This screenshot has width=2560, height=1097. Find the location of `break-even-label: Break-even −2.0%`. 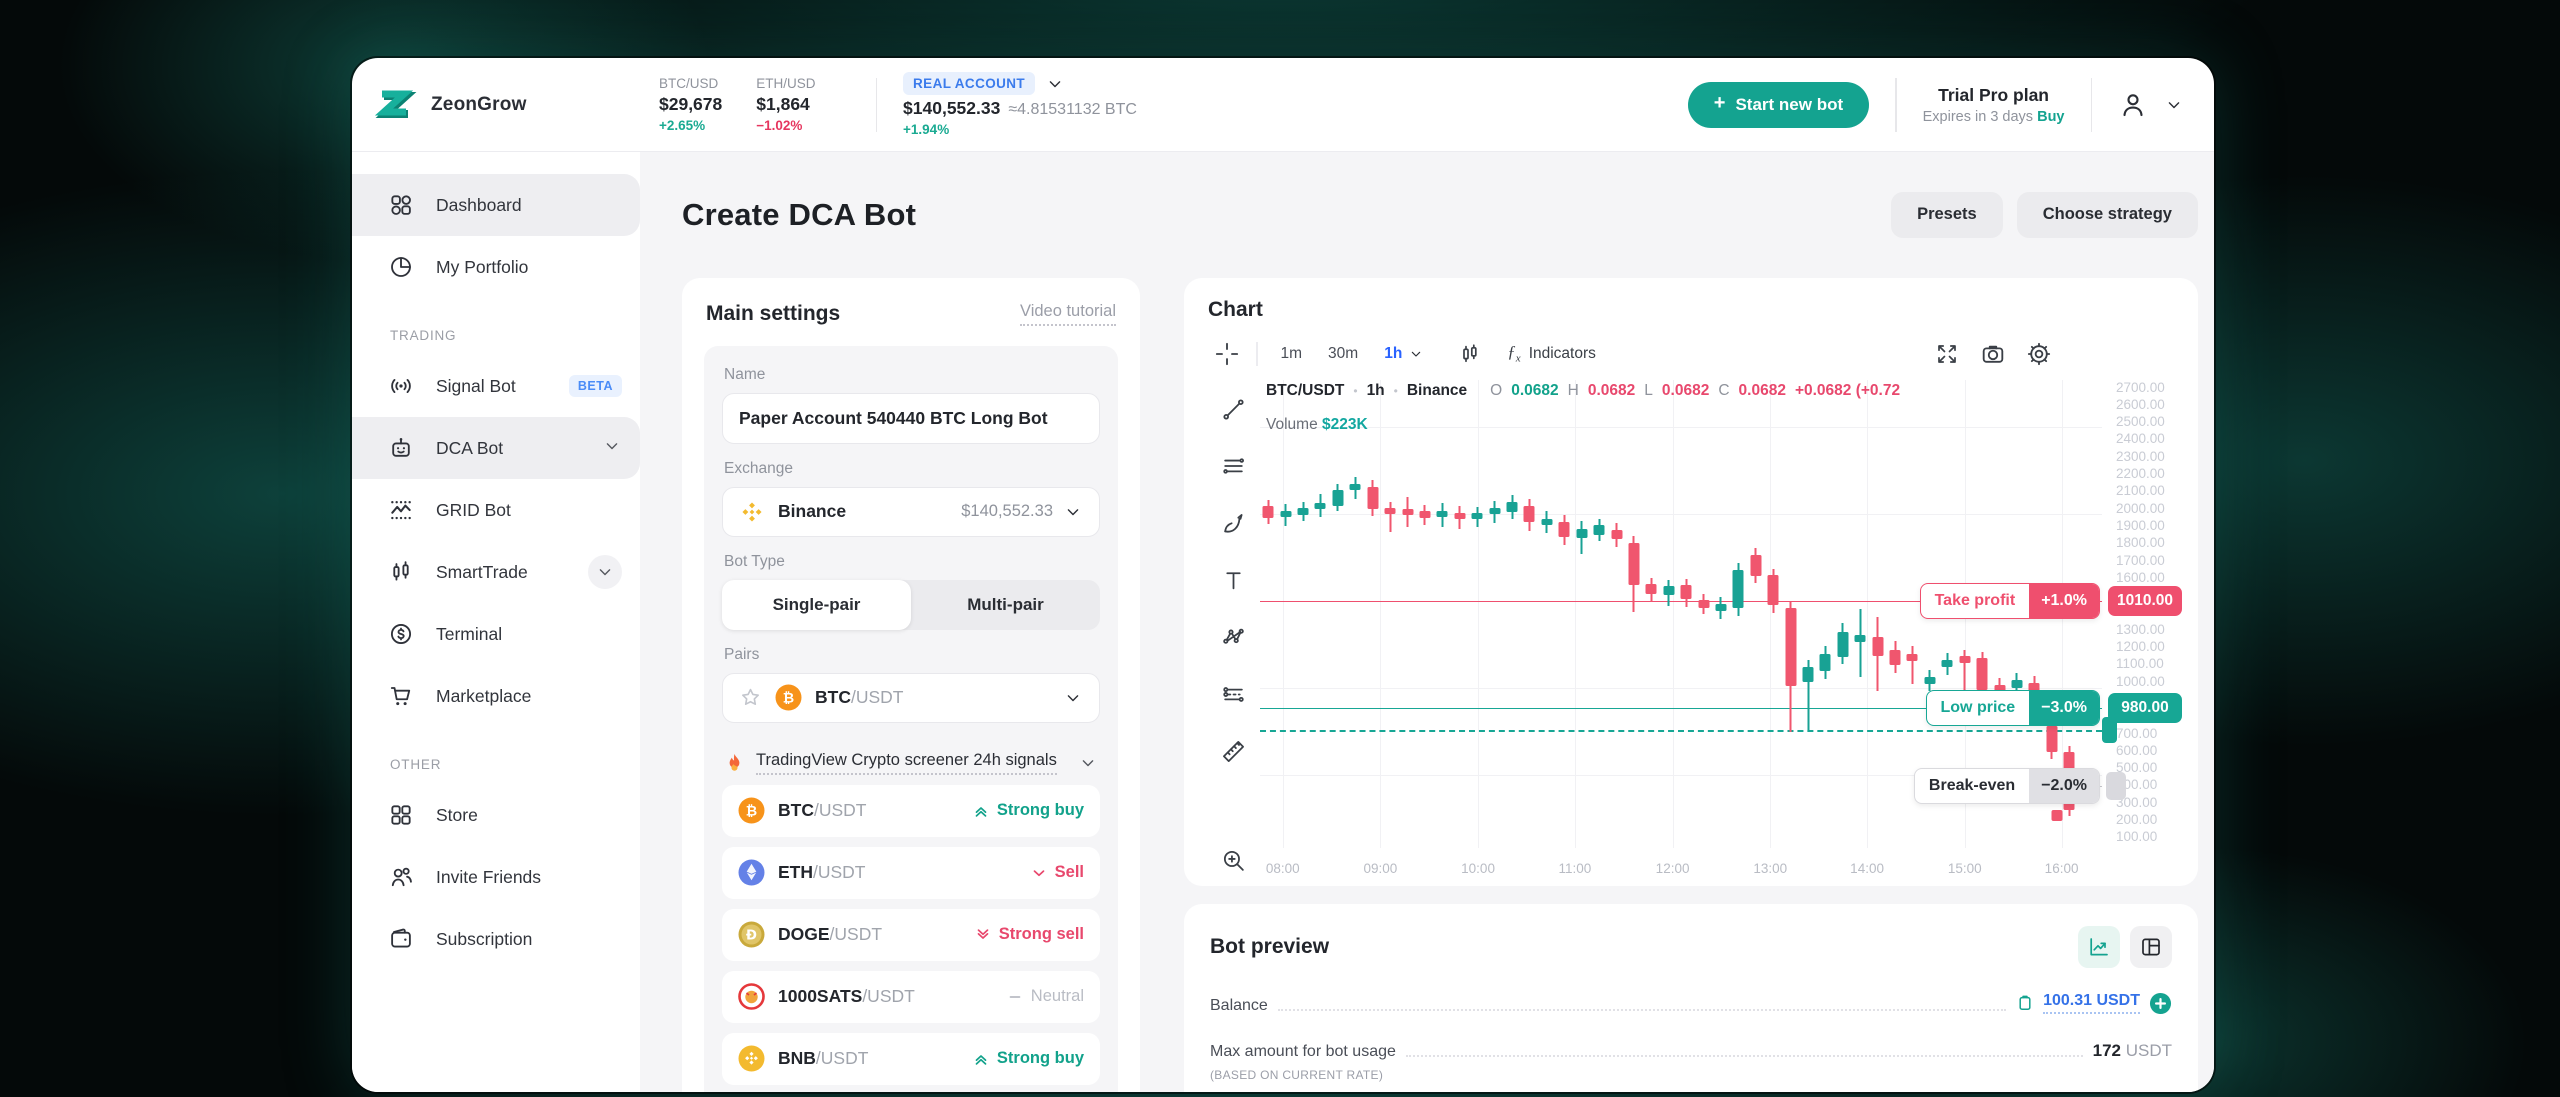

break-even-label: Break-even −2.0% is located at coordinates (2006, 785).